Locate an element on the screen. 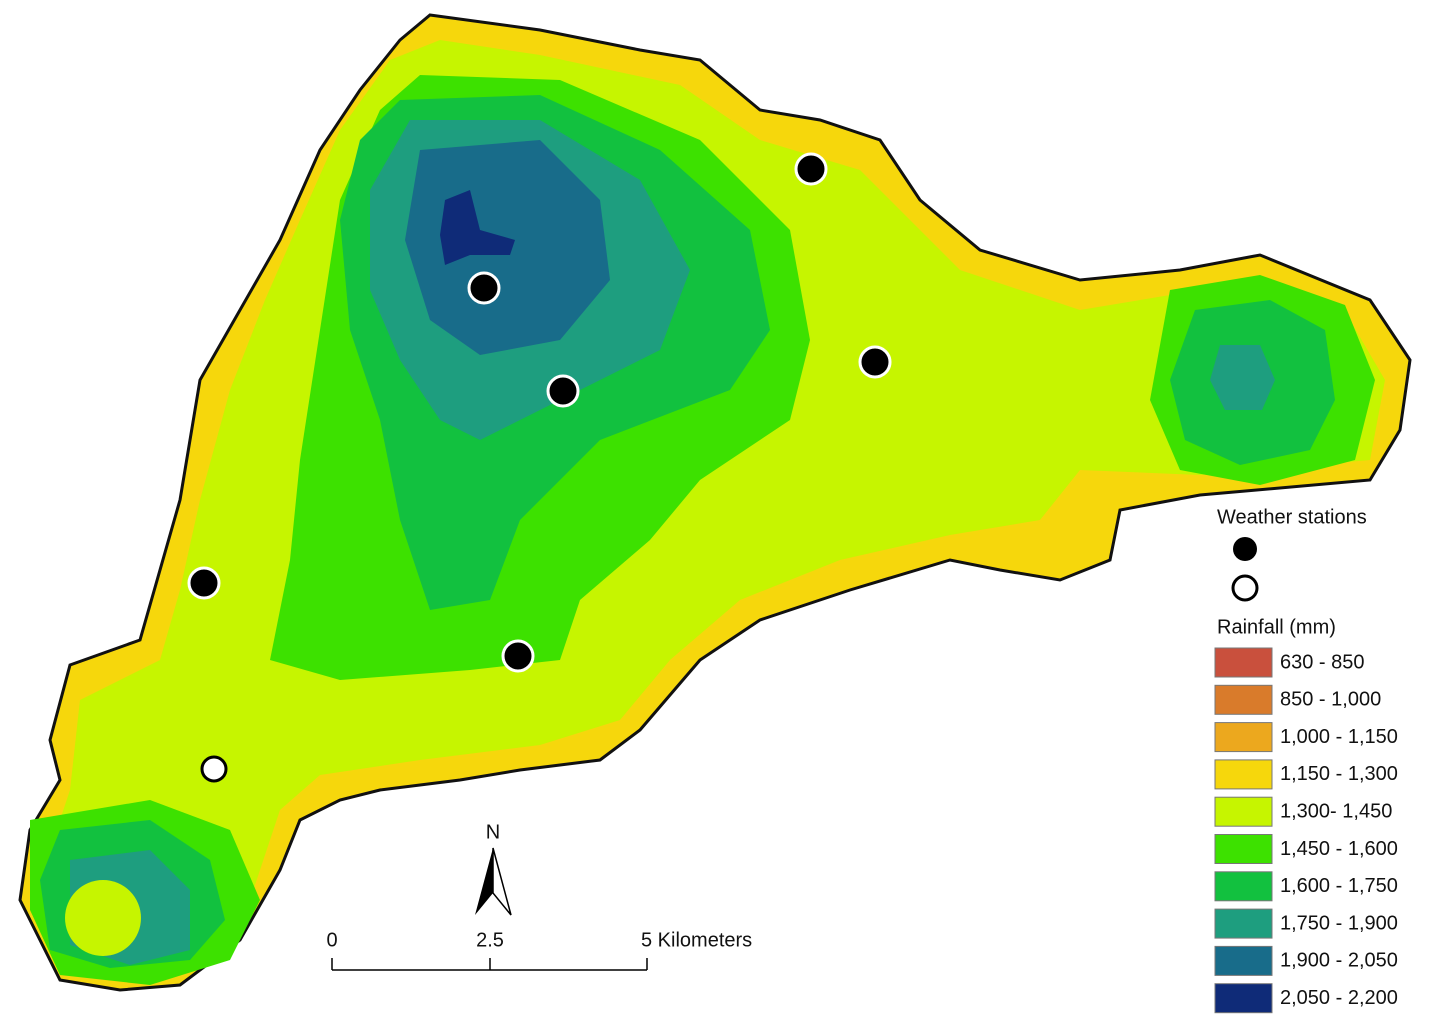  scale-bar is located at coordinates (489, 964).